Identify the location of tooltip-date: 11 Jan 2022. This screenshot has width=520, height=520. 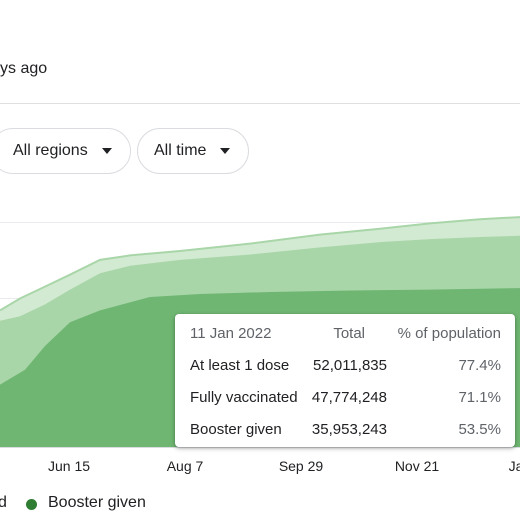
(231, 333).